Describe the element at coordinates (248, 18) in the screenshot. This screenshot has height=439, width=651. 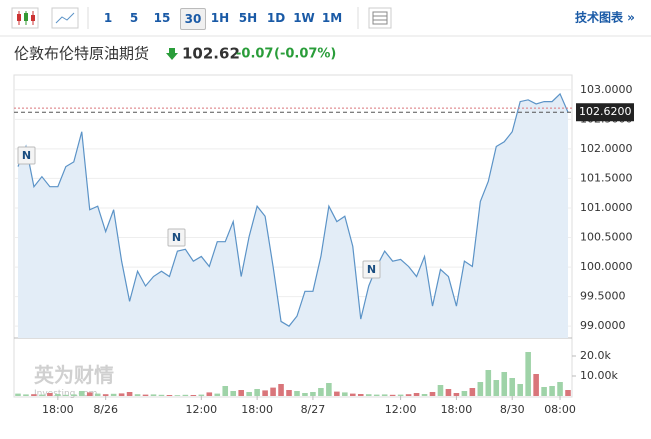
I see `interval-button: 5H` at that location.